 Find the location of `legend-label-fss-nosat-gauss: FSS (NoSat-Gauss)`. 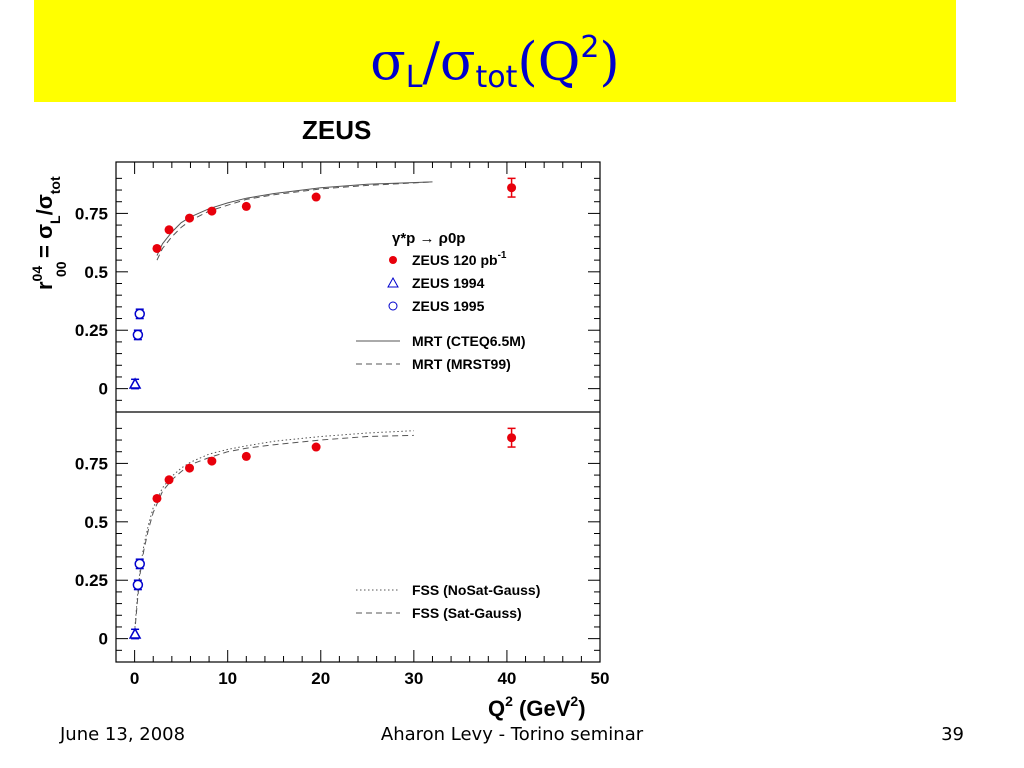

legend-label-fss-nosat-gauss: FSS (NoSat-Gauss) is located at coordinates (476, 590).